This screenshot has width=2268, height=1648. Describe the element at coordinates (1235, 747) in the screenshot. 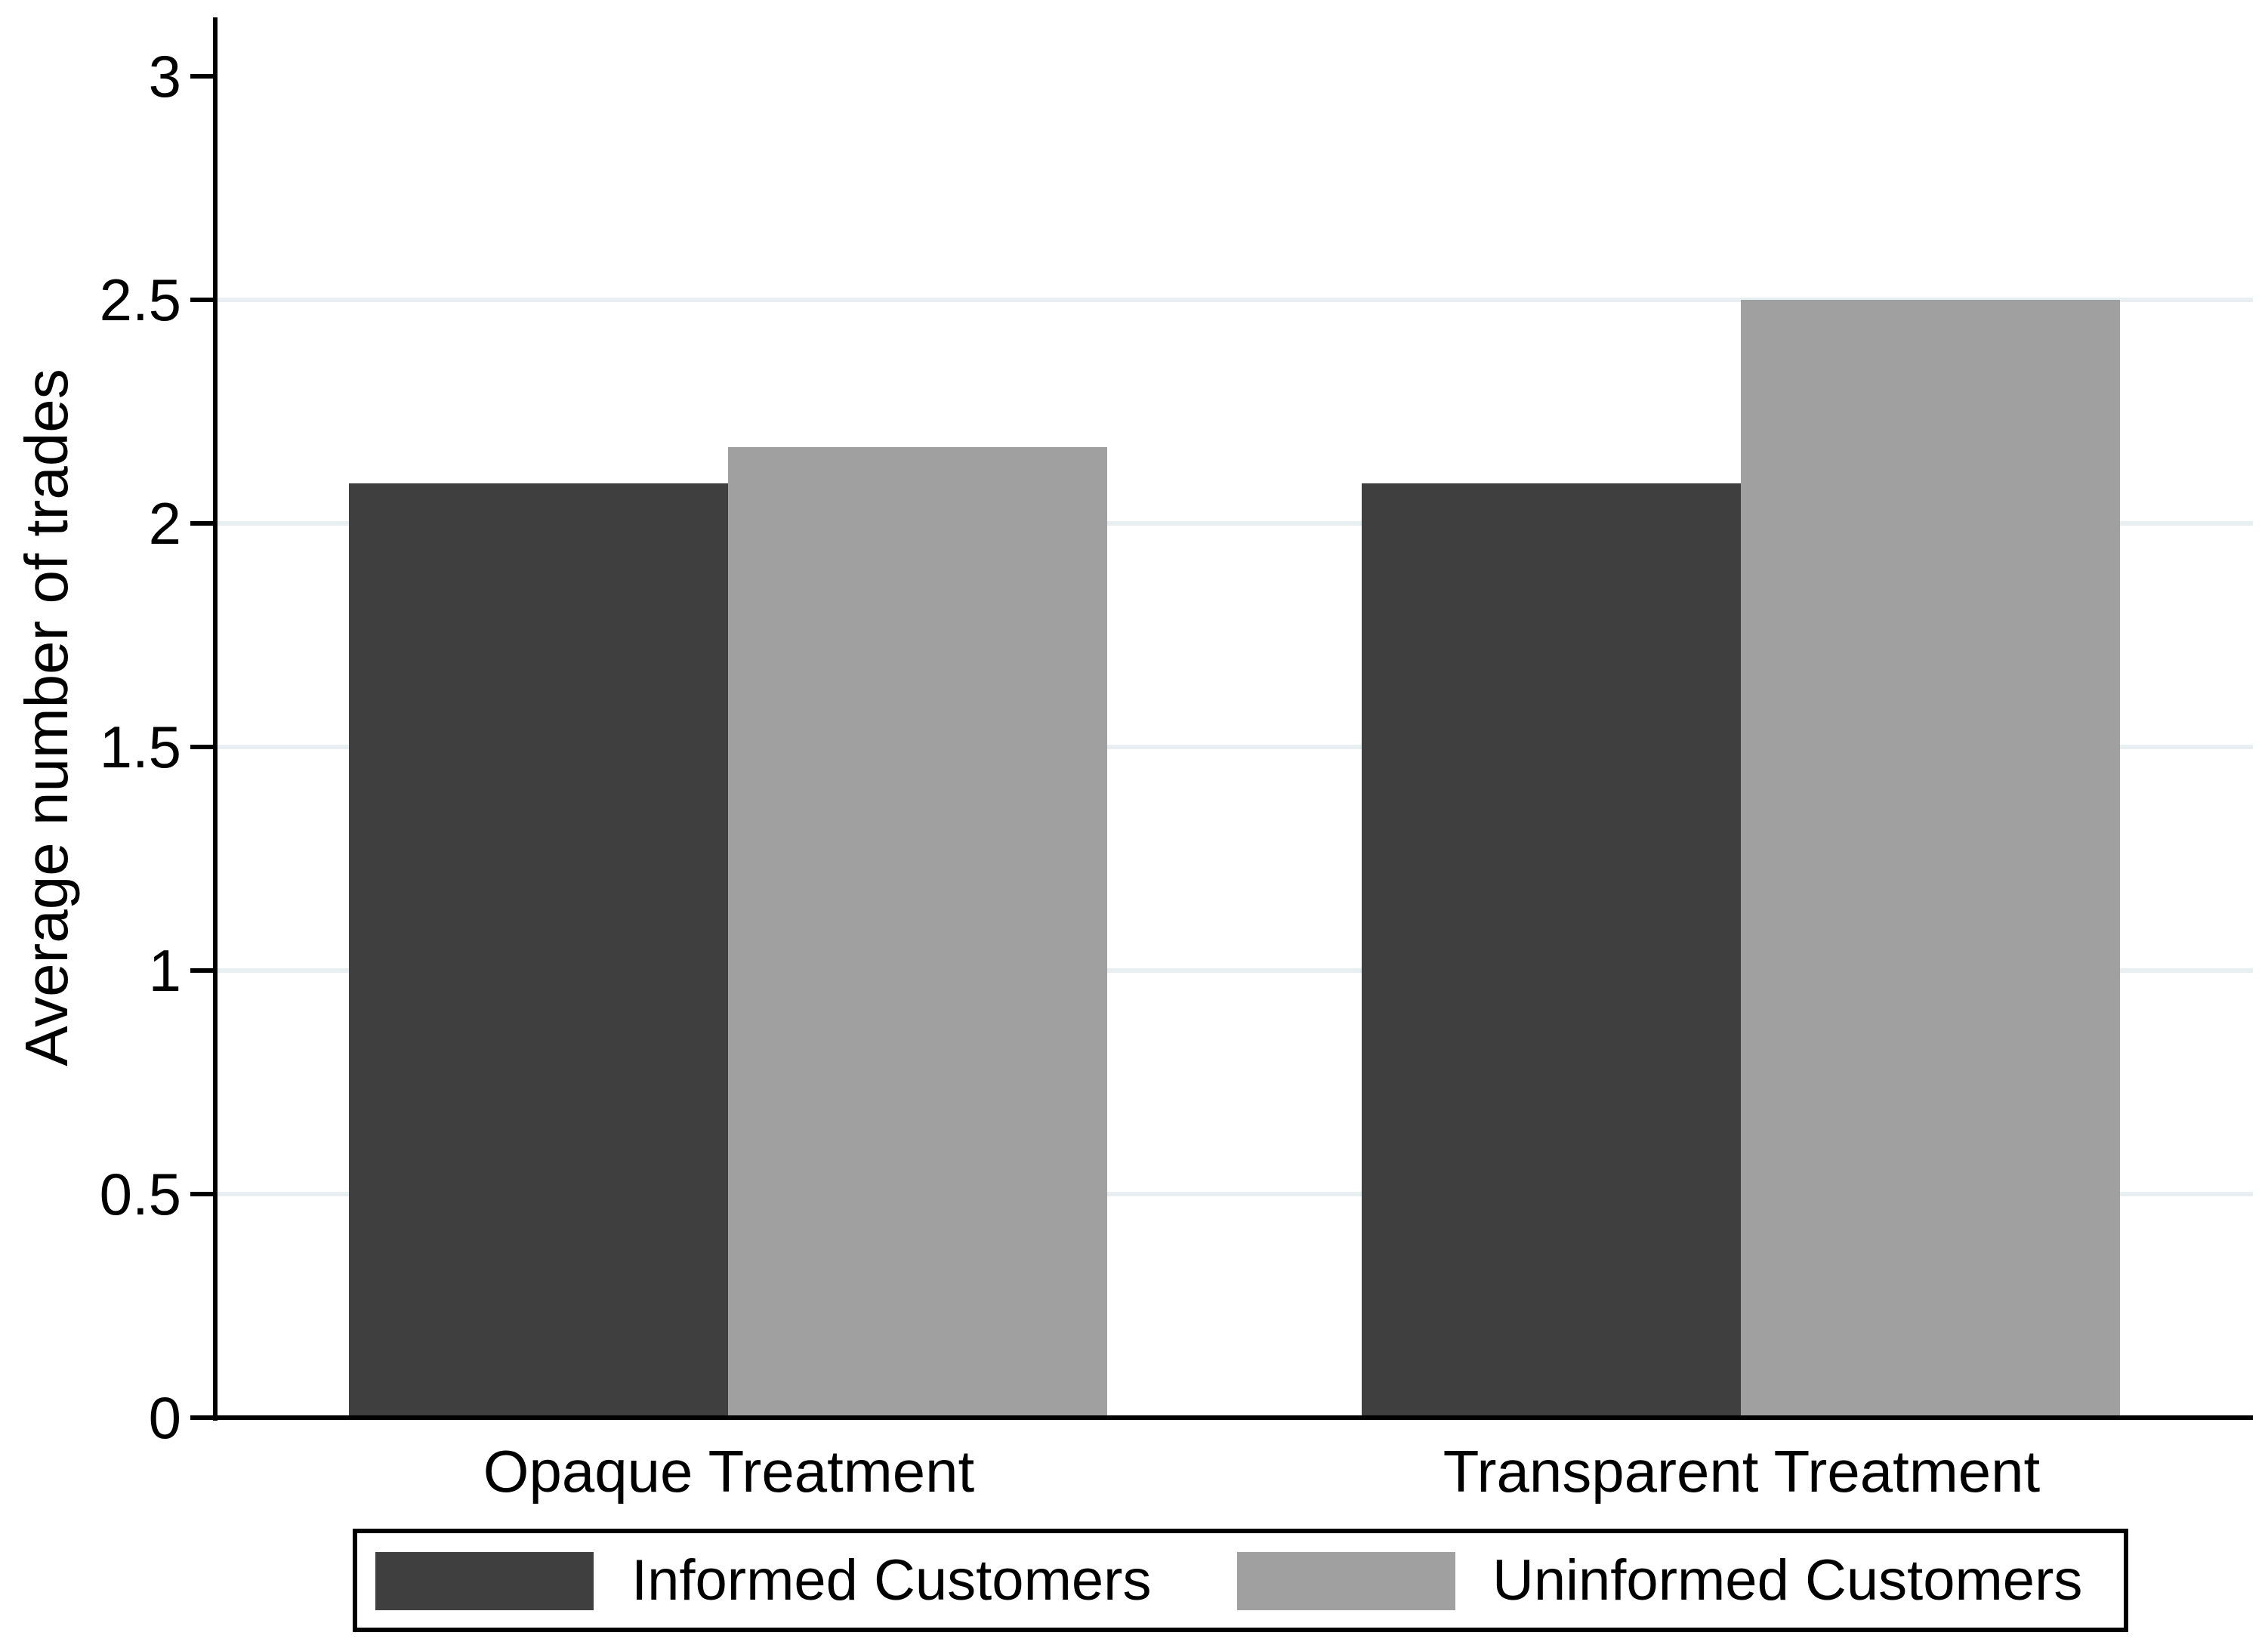

I see `gridline-y-1.5` at that location.